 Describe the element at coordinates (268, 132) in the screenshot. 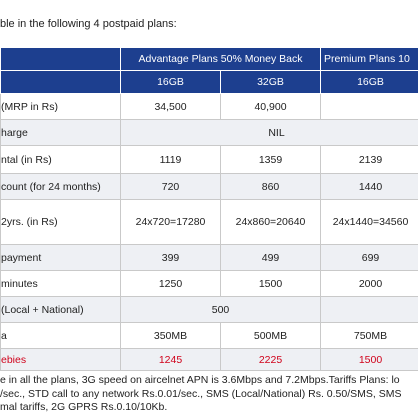

I see `merged-cell: NIL` at that location.